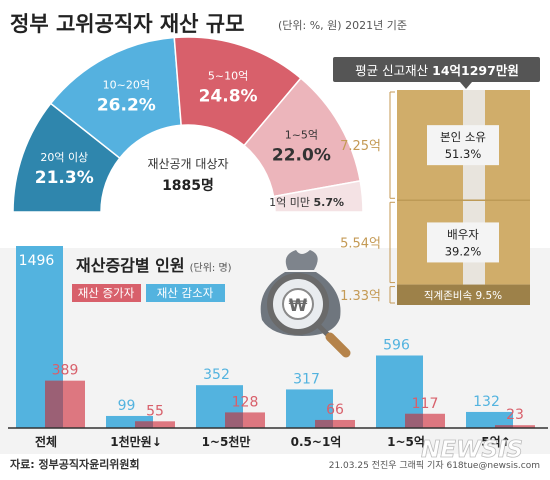 This screenshot has width=550, height=480. I want to click on donut-value-20억-이상: 21.3%, so click(64, 178).